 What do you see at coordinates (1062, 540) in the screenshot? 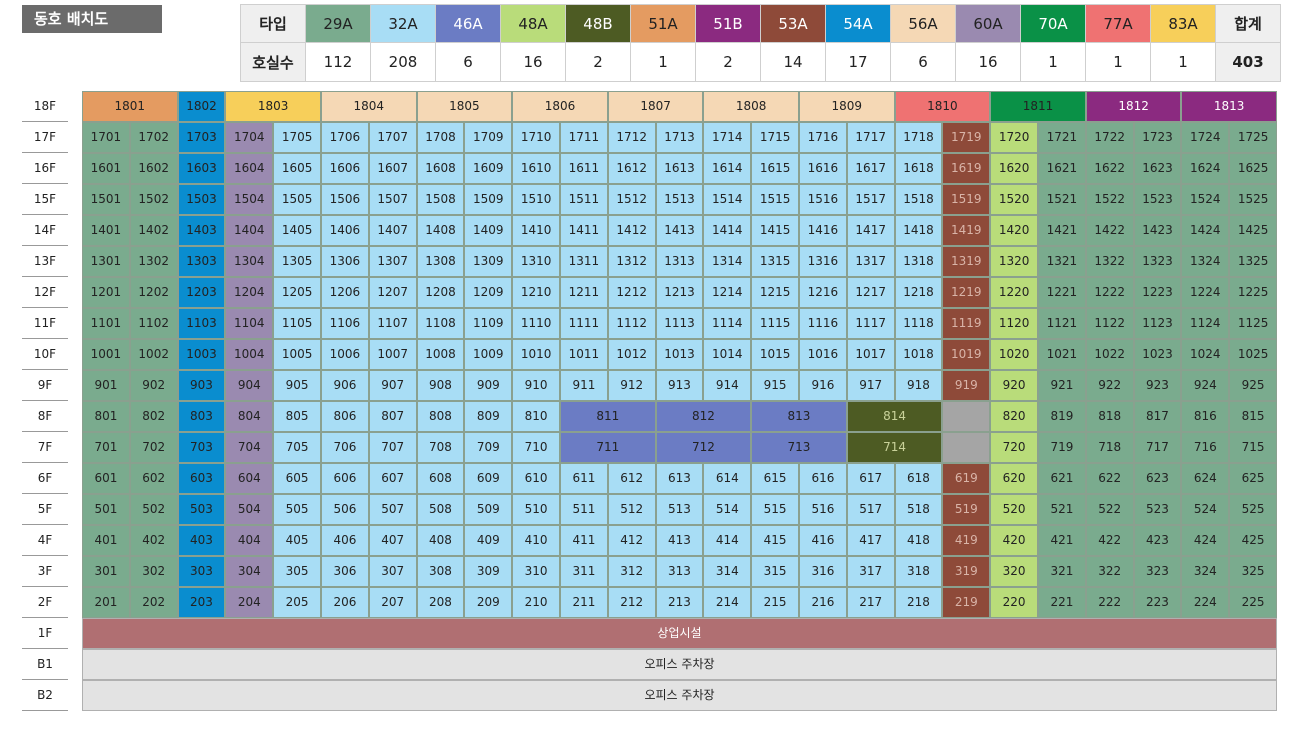
I see `unit-cell: 421` at bounding box center [1062, 540].